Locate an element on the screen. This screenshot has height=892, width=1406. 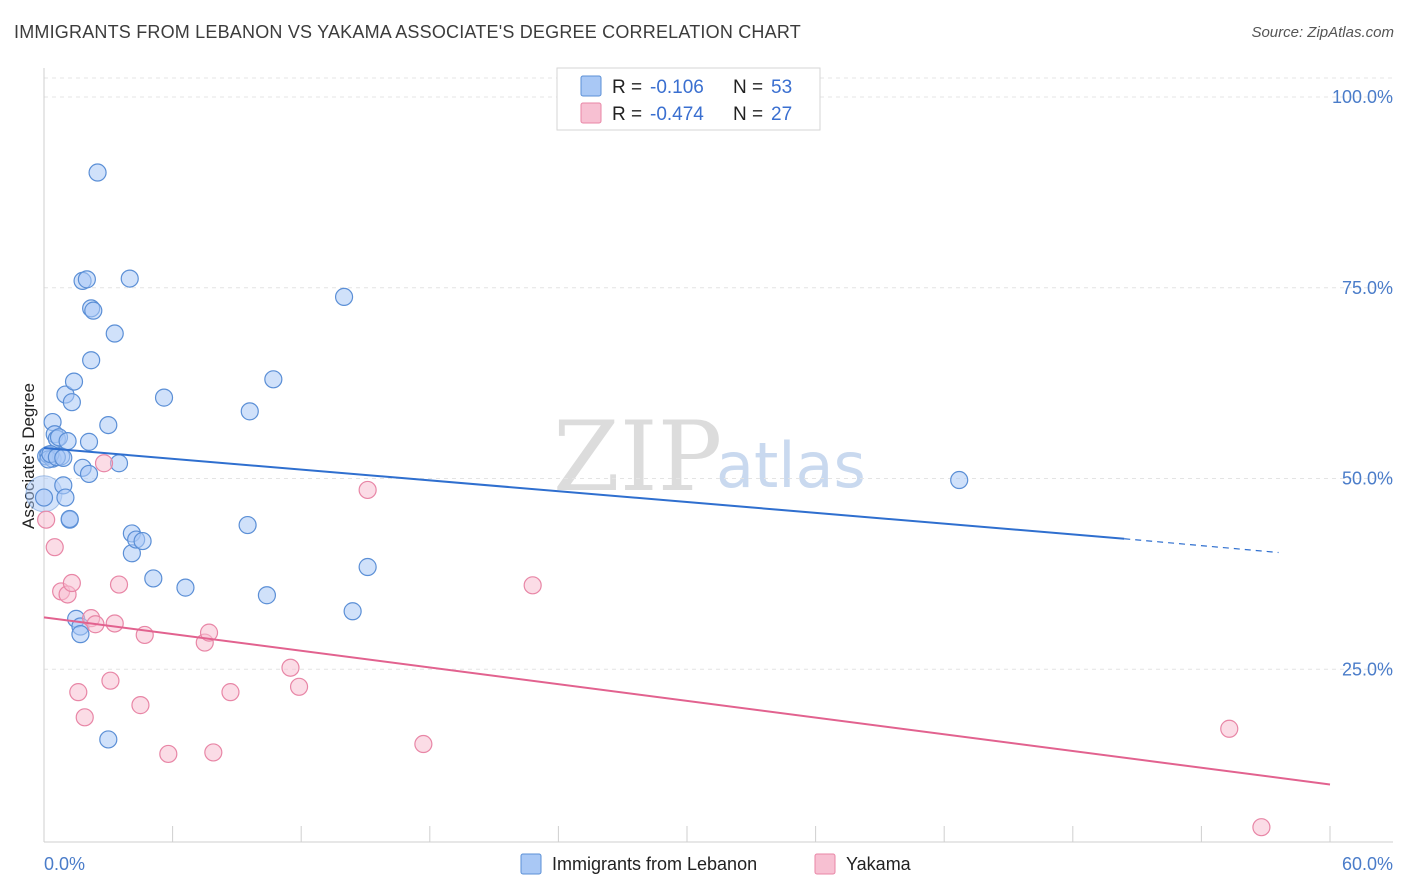
legend-n-value-1: 27 is located at coordinates (781, 114).